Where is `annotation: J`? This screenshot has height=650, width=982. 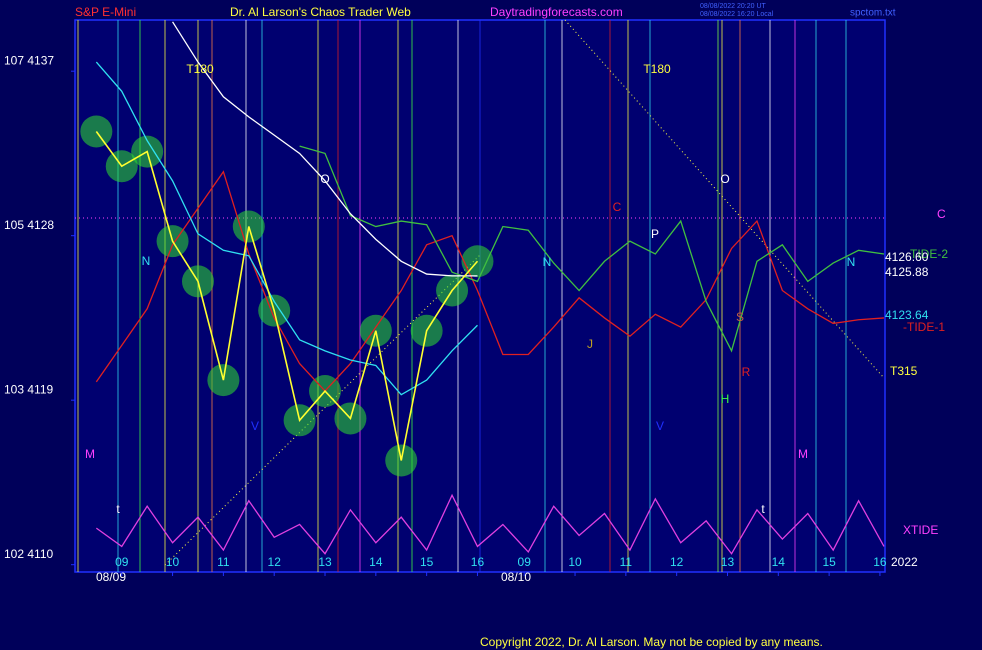 annotation: J is located at coordinates (590, 344).